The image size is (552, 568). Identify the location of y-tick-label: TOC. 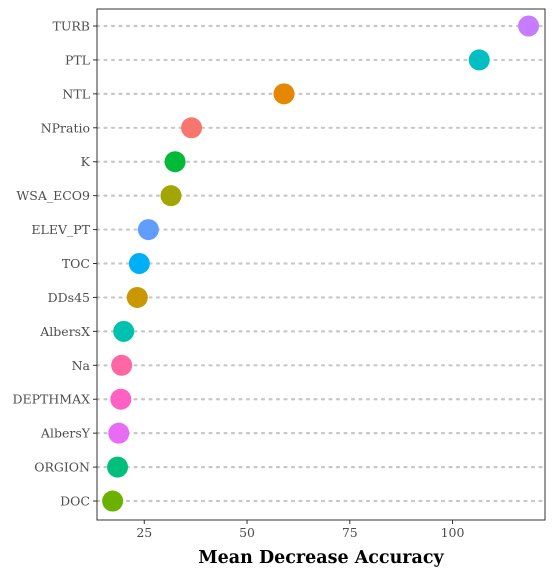
(76, 263).